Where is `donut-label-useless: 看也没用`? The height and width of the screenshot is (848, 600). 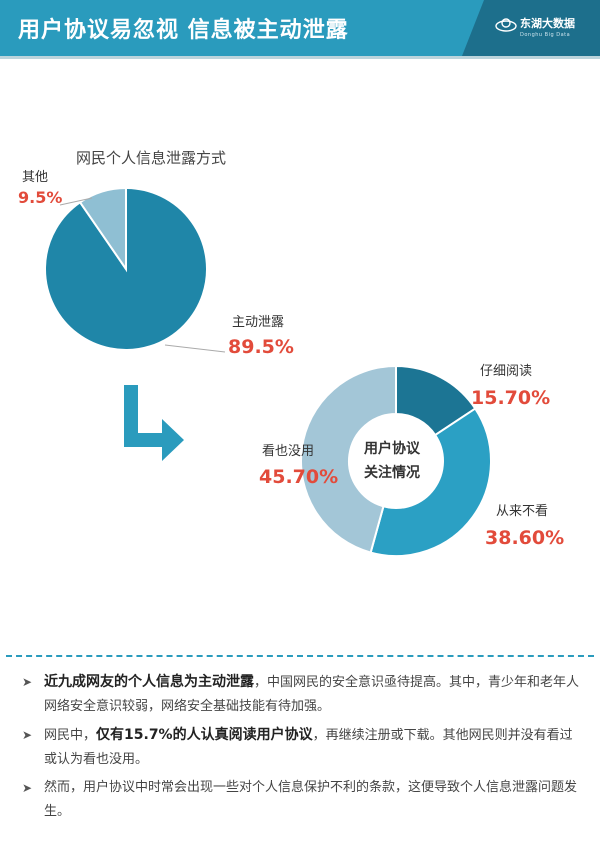 donut-label-useless: 看也没用 is located at coordinates (288, 451).